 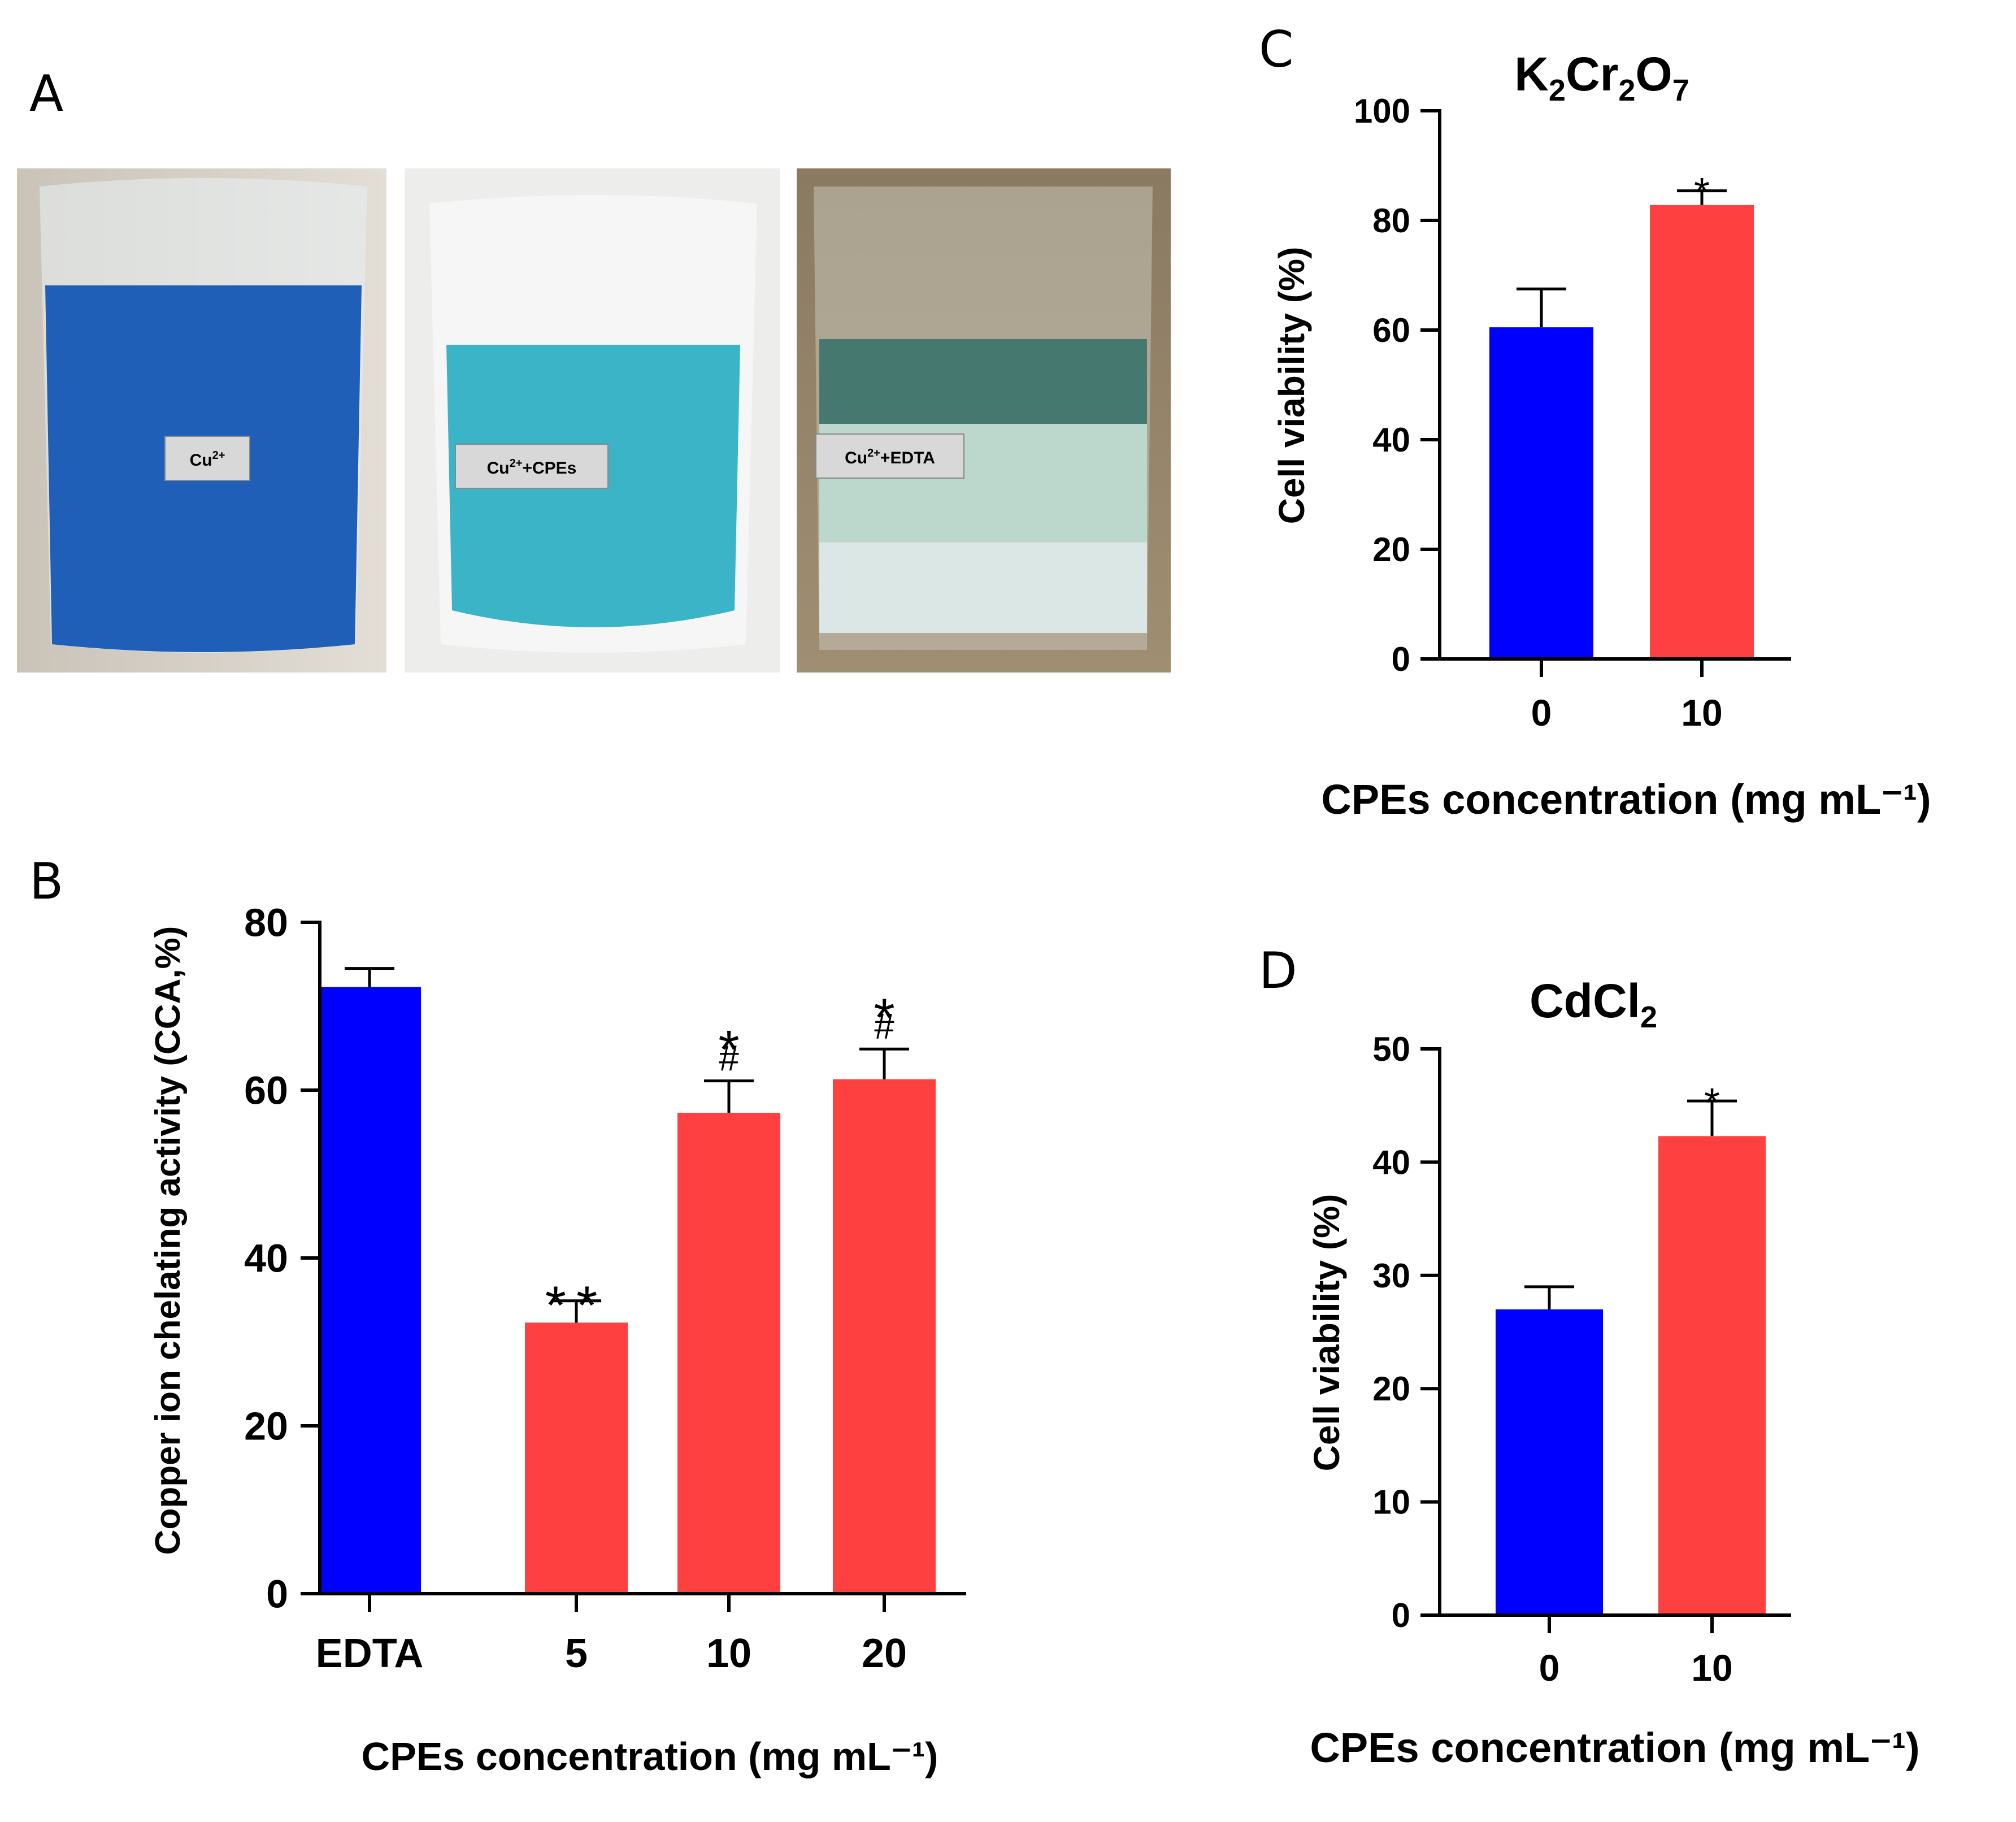 I want to click on chart-b-ytick-label: 80, so click(x=266, y=923).